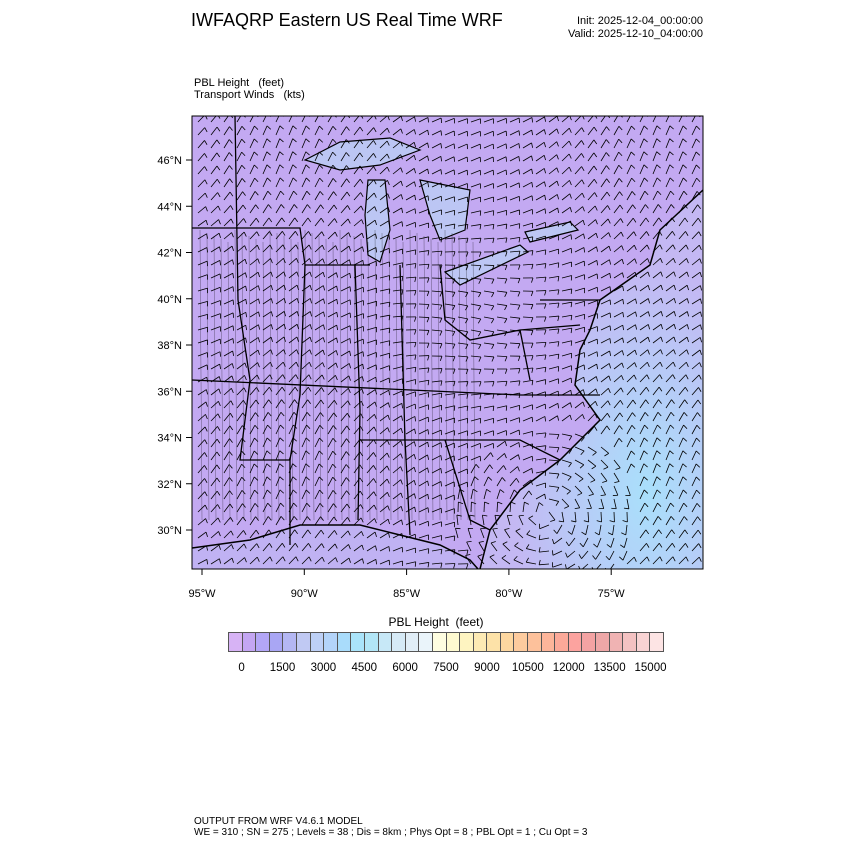  Describe the element at coordinates (377, 221) in the screenshot. I see `lake-michigan` at that location.